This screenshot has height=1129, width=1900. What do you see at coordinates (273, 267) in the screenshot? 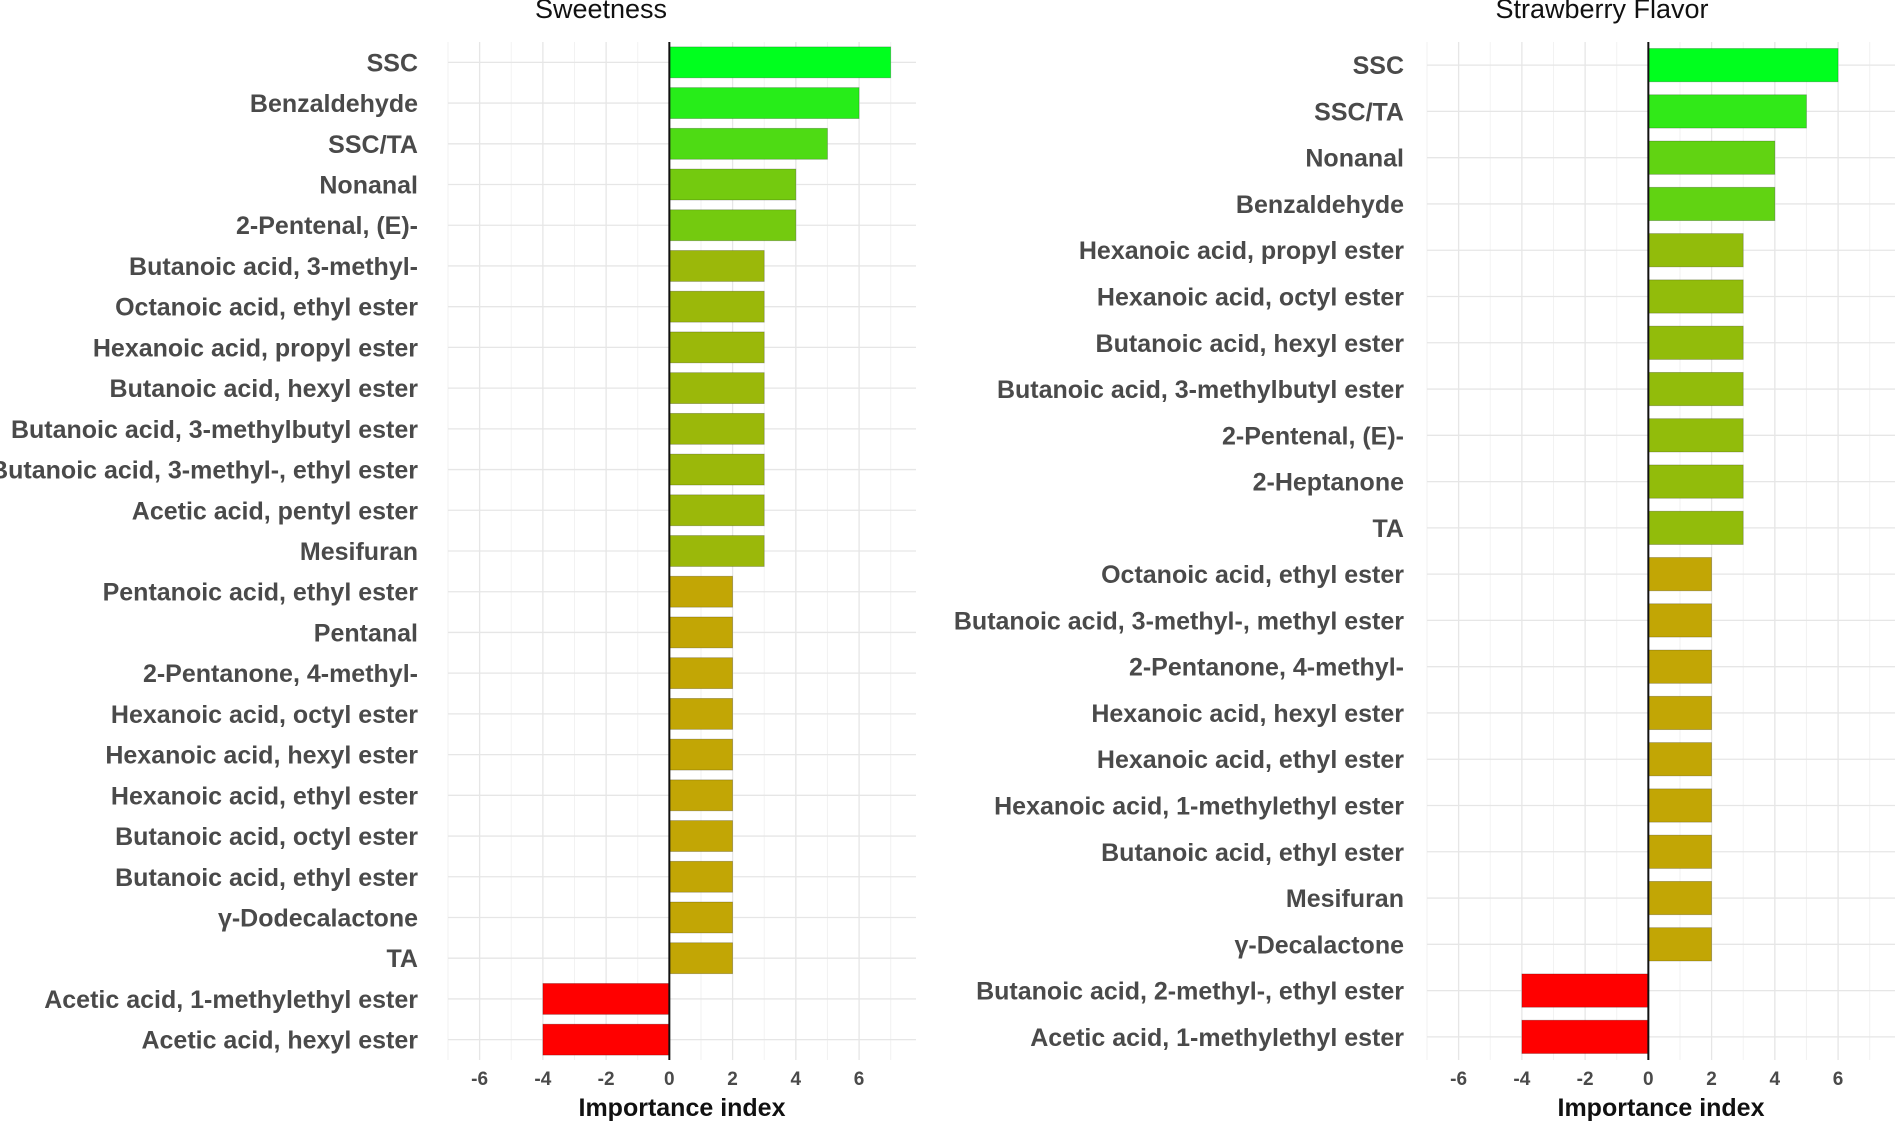
I see `y-tick-label: Butanoic acid, 3-methyl-` at bounding box center [273, 267].